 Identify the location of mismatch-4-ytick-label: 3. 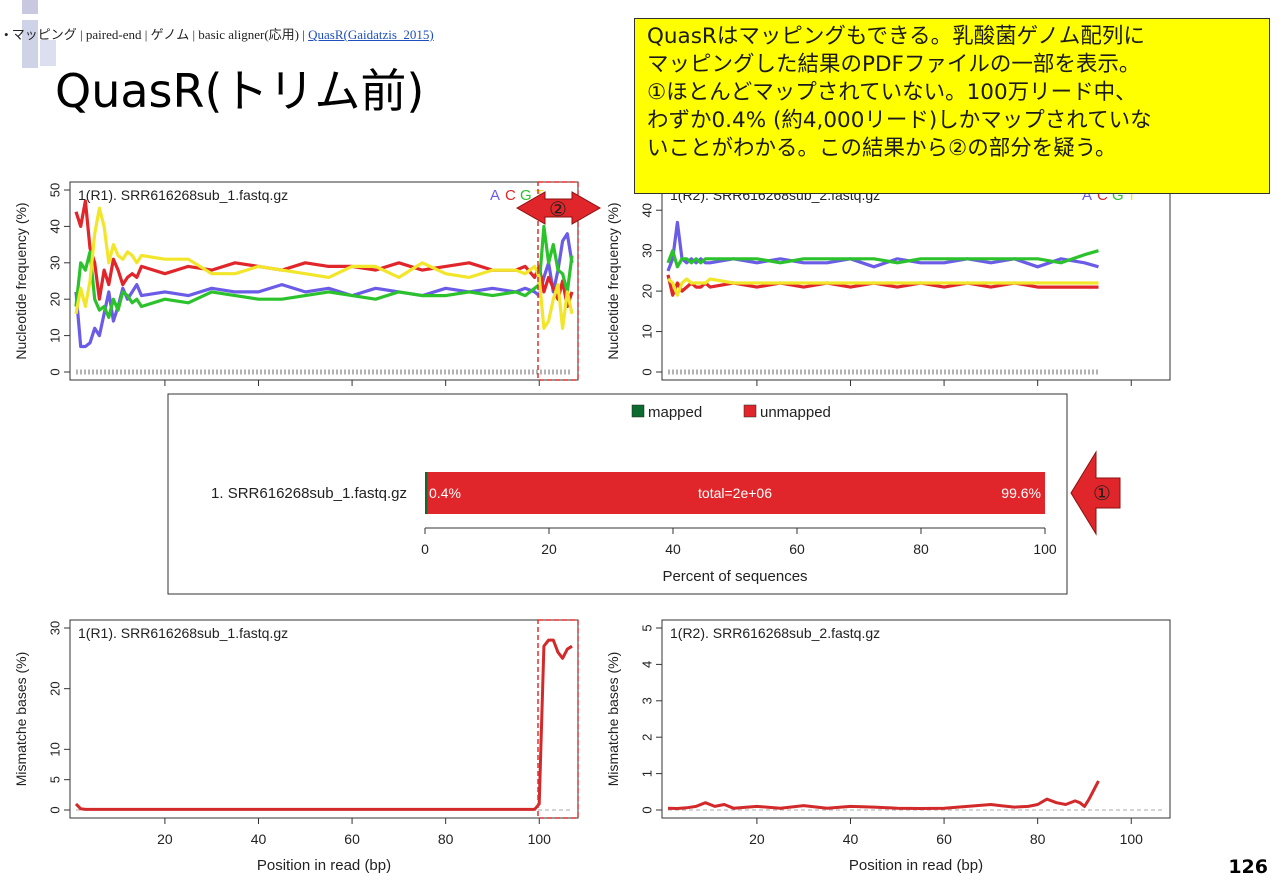
(646, 700).